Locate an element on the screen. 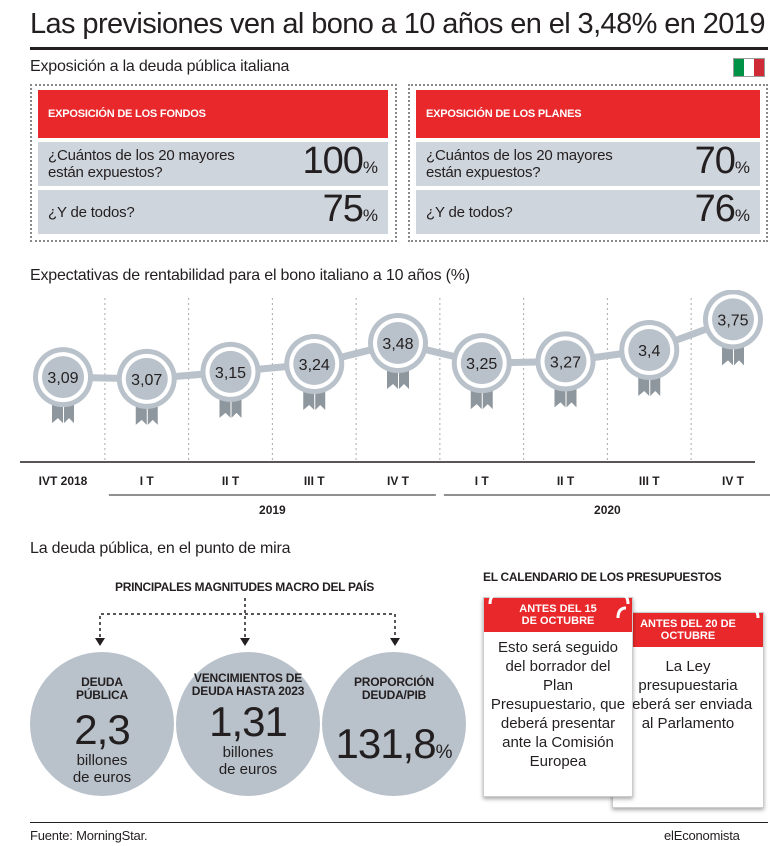 The width and height of the screenshot is (770, 846). plans-v2-value: 76% is located at coordinates (722, 208).